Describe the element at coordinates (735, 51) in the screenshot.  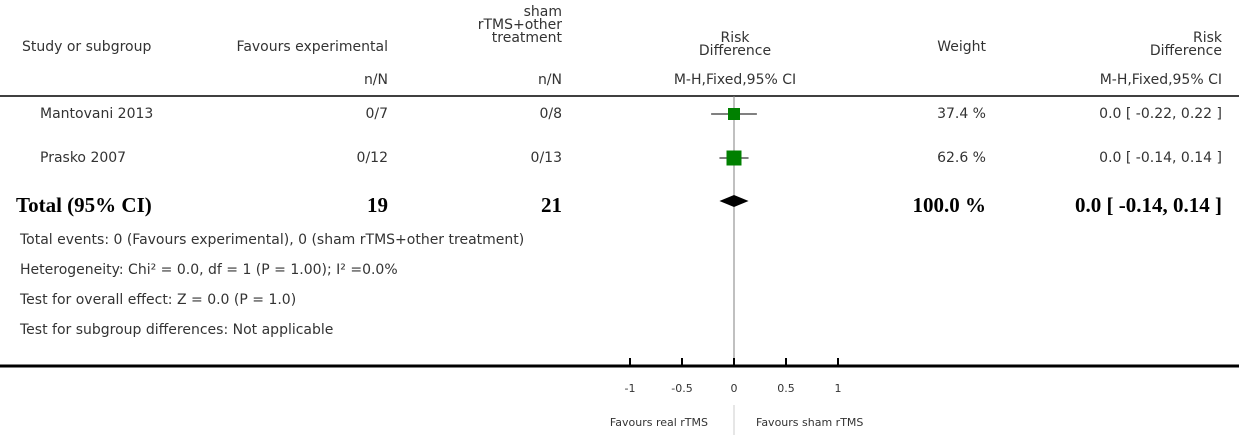
I see `header-effect-line: Difference` at that location.